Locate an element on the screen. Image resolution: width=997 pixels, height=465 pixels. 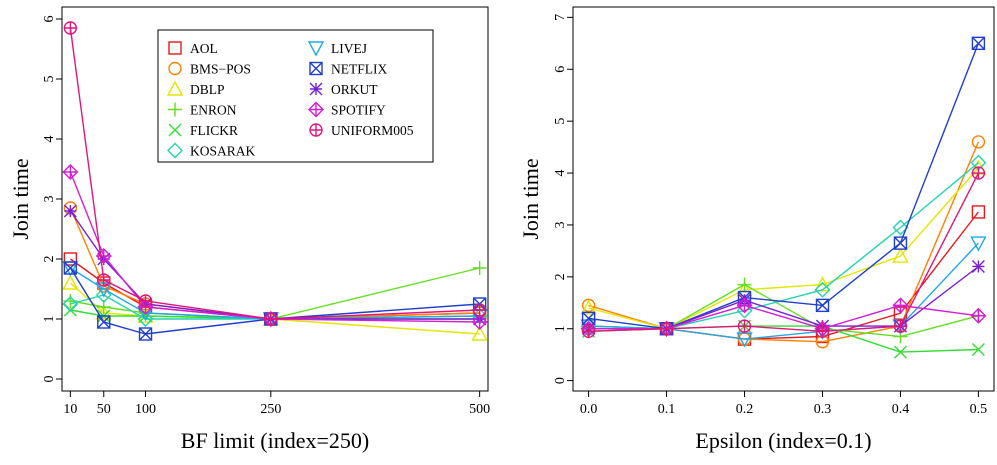
legend-item-flickr: FLICKR is located at coordinates (203, 130).